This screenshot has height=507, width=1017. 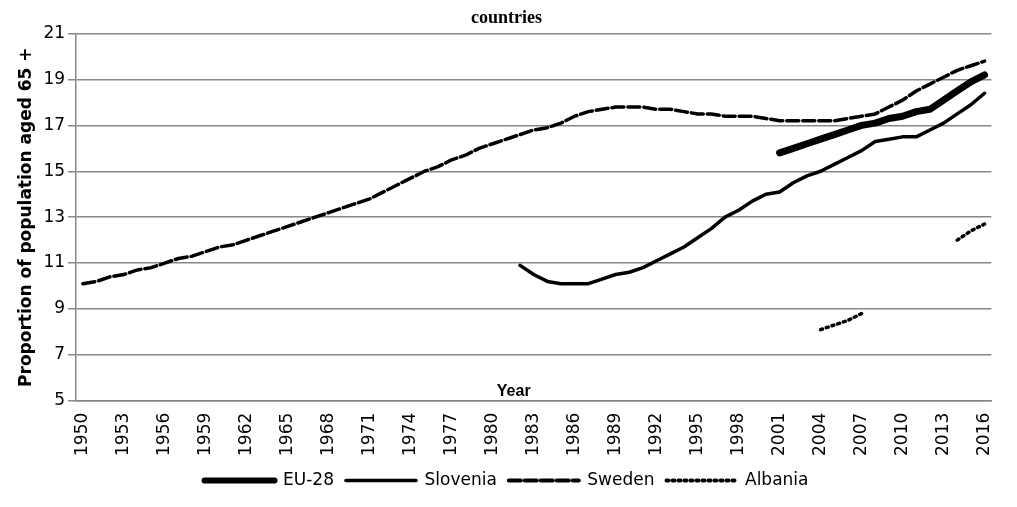 I want to click on x-tick-label: 1983, so click(x=532, y=434).